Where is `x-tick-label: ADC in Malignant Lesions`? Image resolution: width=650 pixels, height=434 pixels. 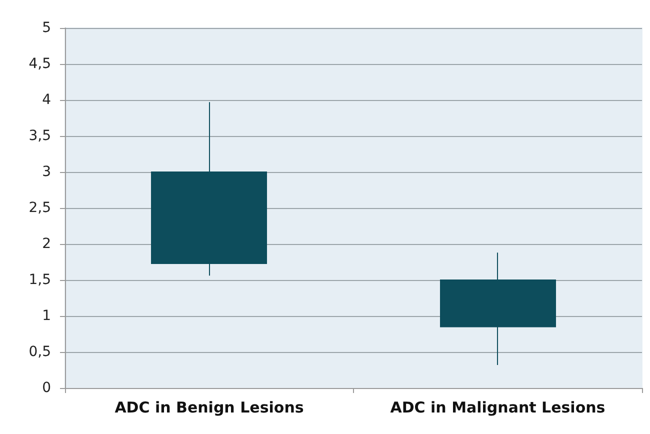 x-tick-label: ADC in Malignant Lesions is located at coordinates (498, 407).